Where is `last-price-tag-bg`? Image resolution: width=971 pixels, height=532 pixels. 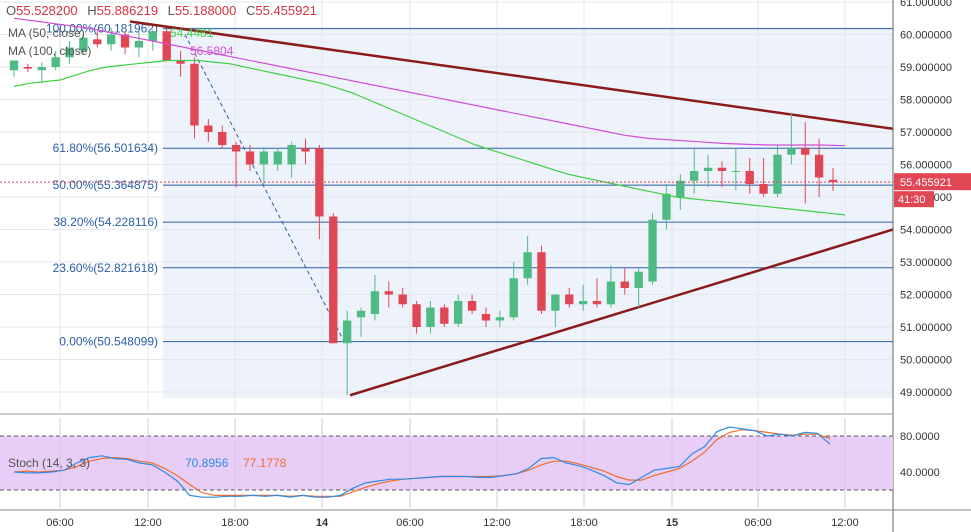 last-price-tag-bg is located at coordinates (932, 182).